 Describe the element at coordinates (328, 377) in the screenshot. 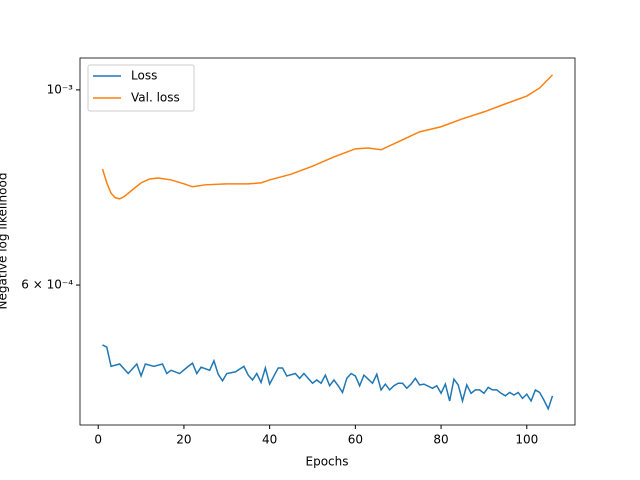

I see `series-line` at that location.